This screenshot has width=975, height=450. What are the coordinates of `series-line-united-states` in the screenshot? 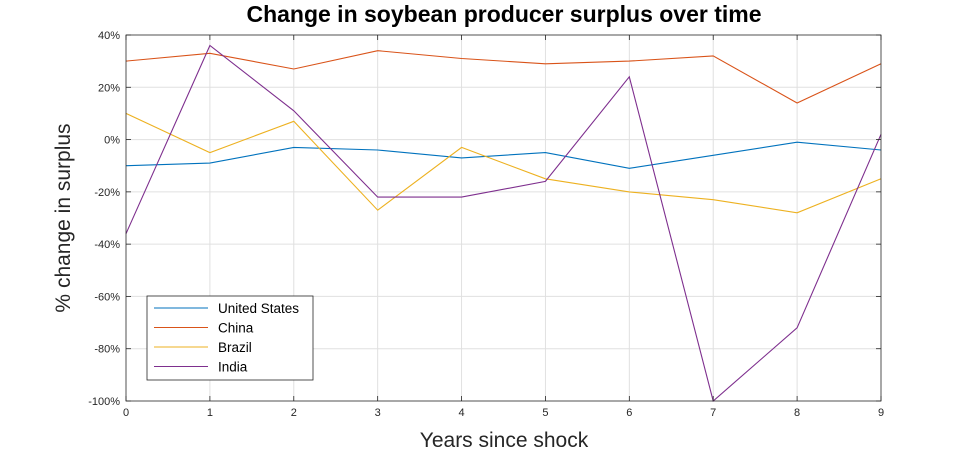 It's located at (503, 155).